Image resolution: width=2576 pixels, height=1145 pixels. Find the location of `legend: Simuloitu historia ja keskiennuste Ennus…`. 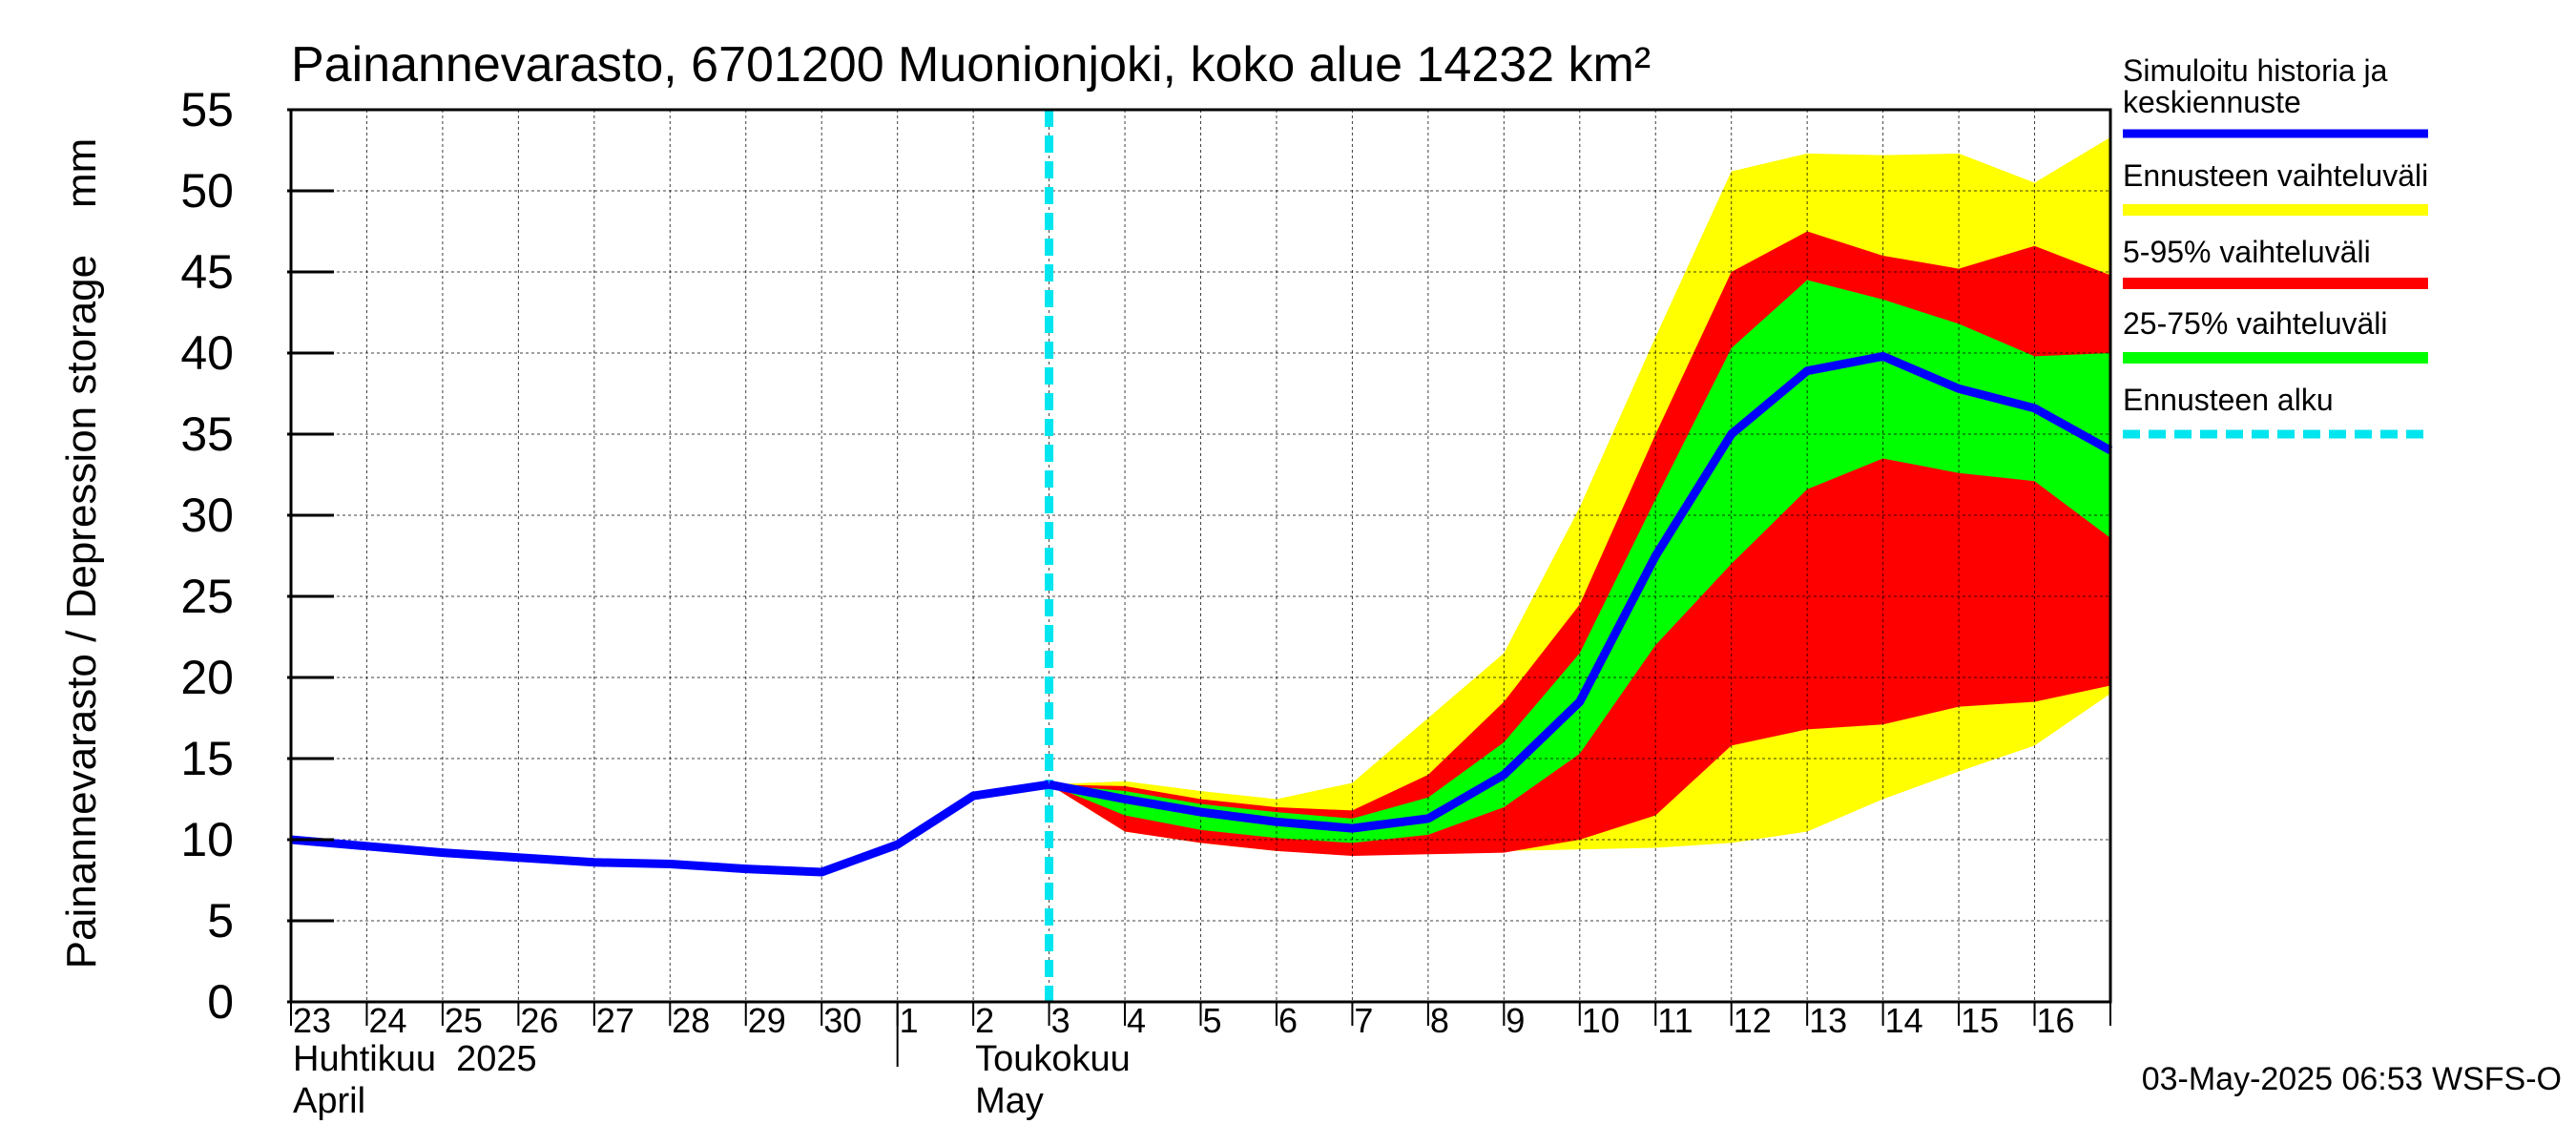

legend: Simuloitu historia ja keskiennuste Ennus… is located at coordinates (2275, 246).